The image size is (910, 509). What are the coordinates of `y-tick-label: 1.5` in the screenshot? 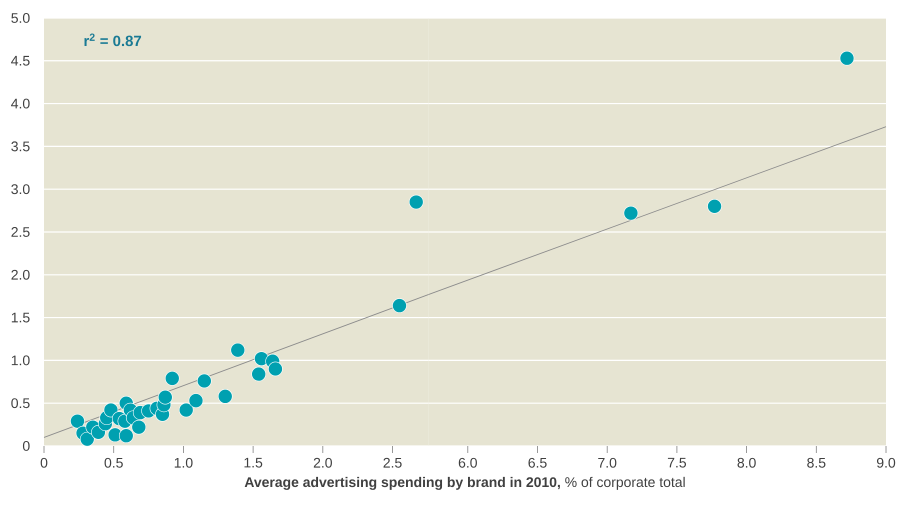 It's located at (21, 317).